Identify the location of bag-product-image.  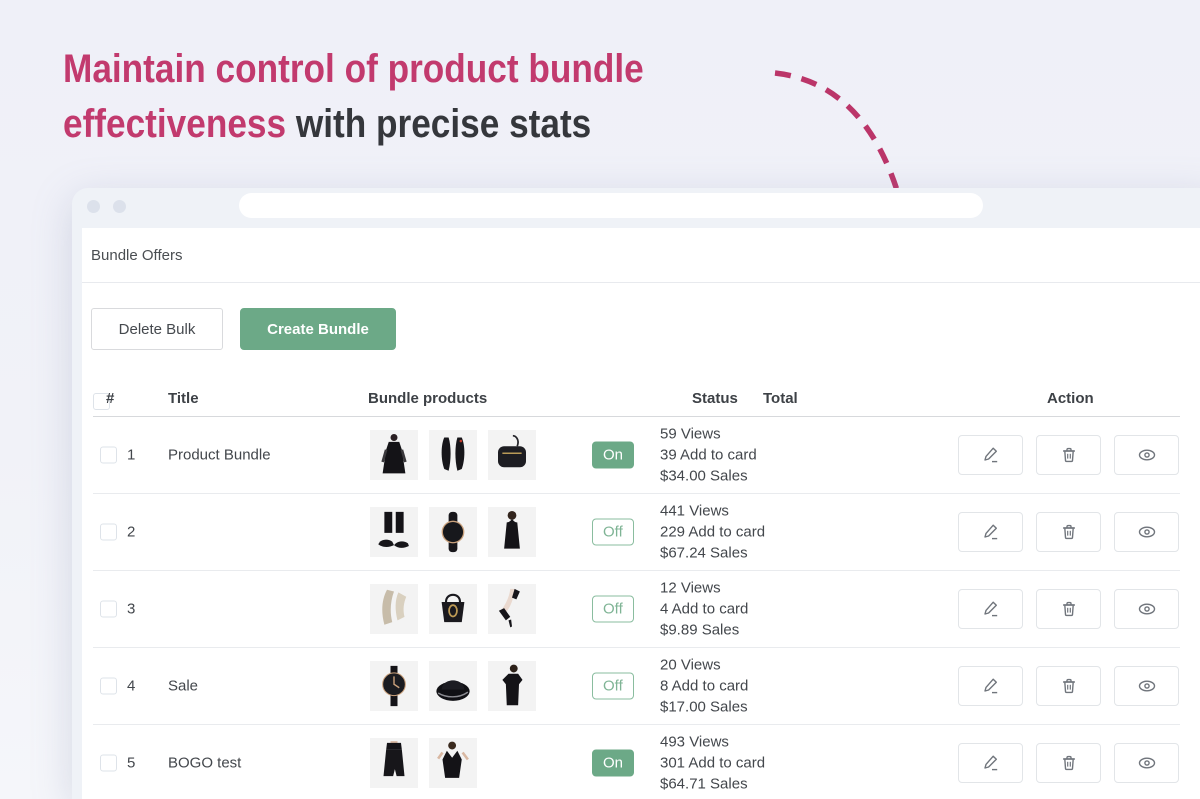
(512, 455).